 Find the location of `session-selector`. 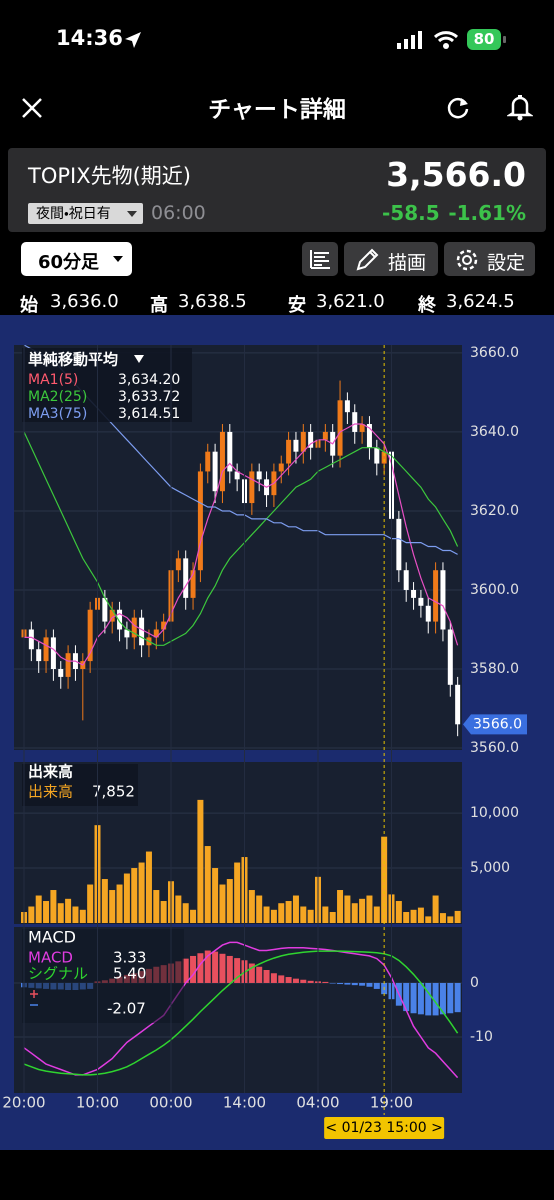

session-selector is located at coordinates (85, 213).